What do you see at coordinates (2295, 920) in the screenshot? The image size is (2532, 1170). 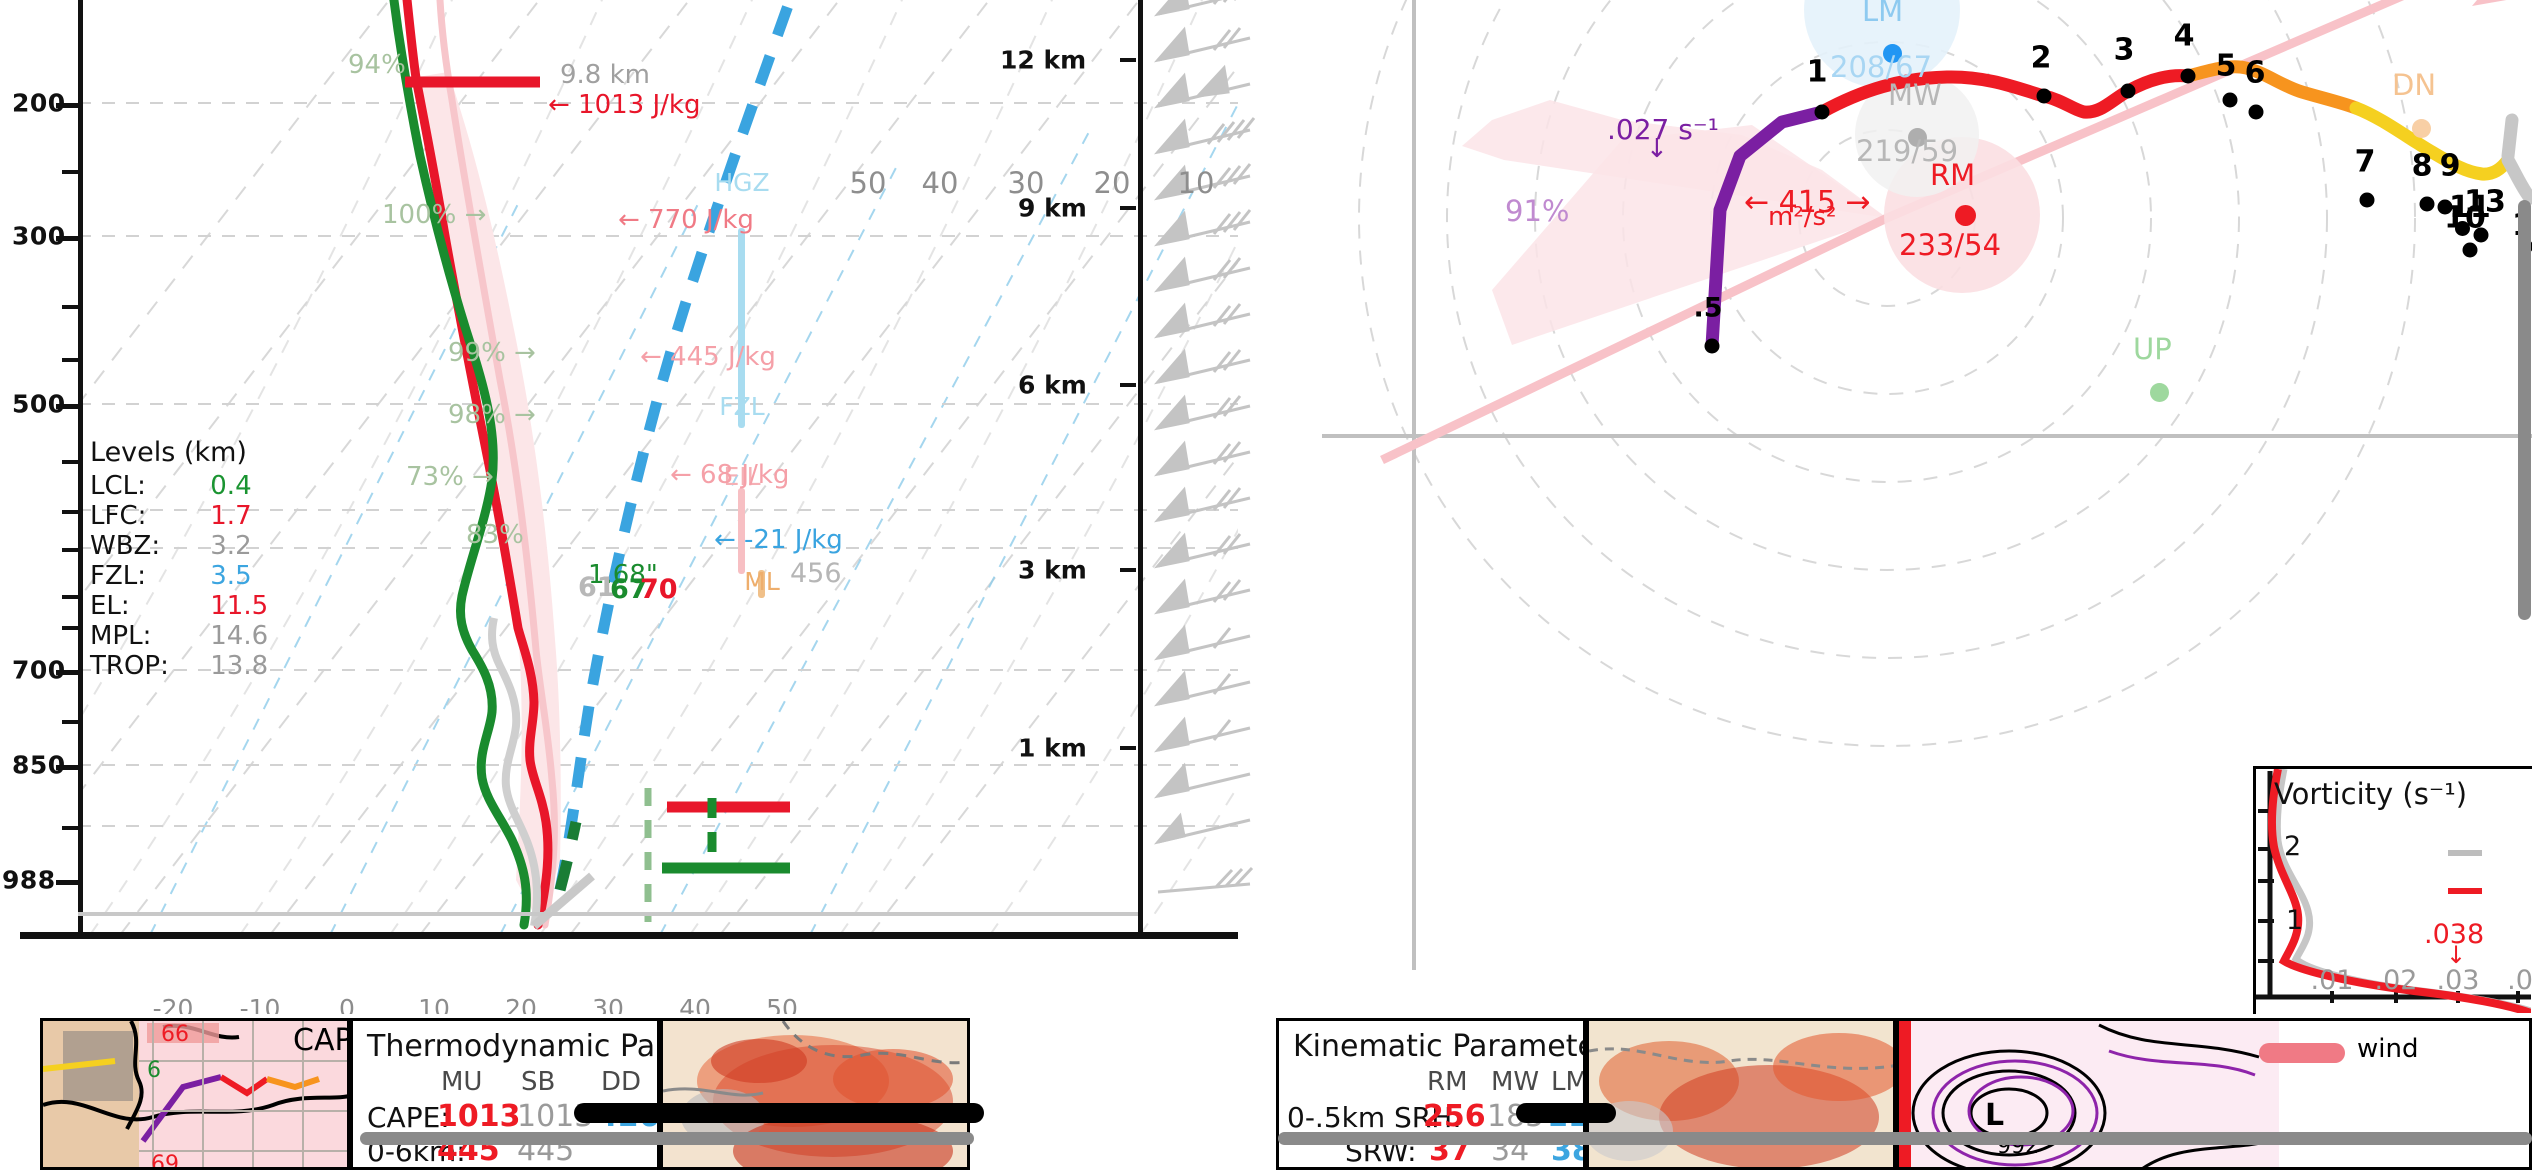 I see `vorticity-y-label-1: 1` at bounding box center [2295, 920].